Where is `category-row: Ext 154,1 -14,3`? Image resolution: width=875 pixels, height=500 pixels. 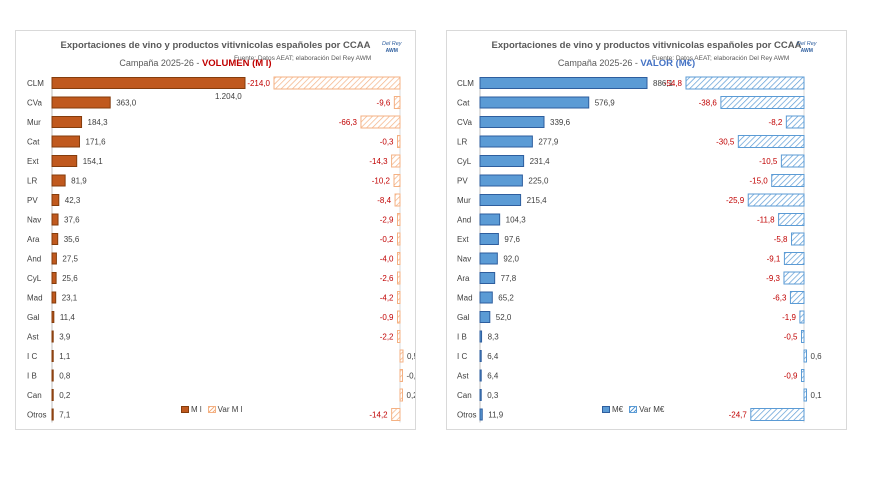
category-row: Ext 154,1 -14,3 is located at coordinates (214, 161).